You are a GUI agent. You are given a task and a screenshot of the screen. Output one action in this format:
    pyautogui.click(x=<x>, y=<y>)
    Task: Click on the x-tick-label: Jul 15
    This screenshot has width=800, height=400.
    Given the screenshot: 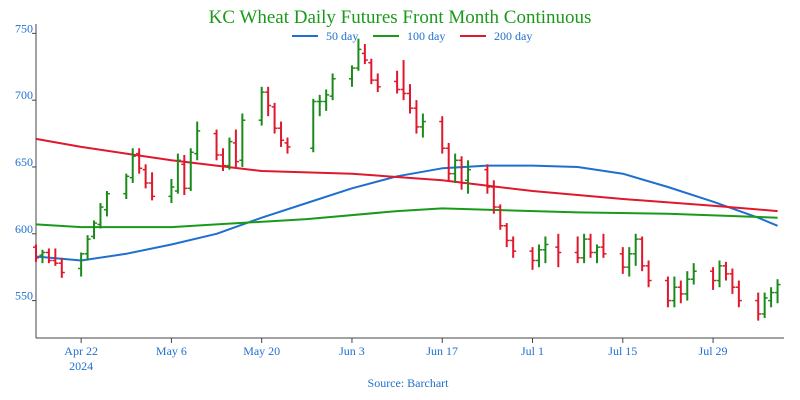 What is the action you would take?
    pyautogui.click(x=622, y=351)
    